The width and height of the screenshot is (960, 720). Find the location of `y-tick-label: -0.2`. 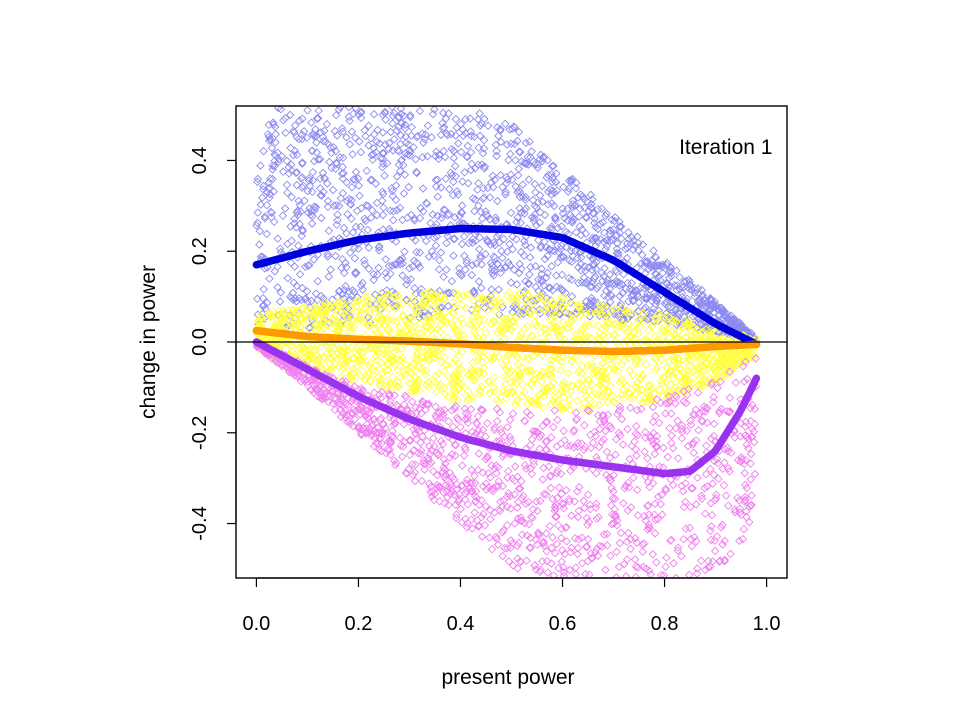

y-tick-label: -0.2 is located at coordinates (200, 433).